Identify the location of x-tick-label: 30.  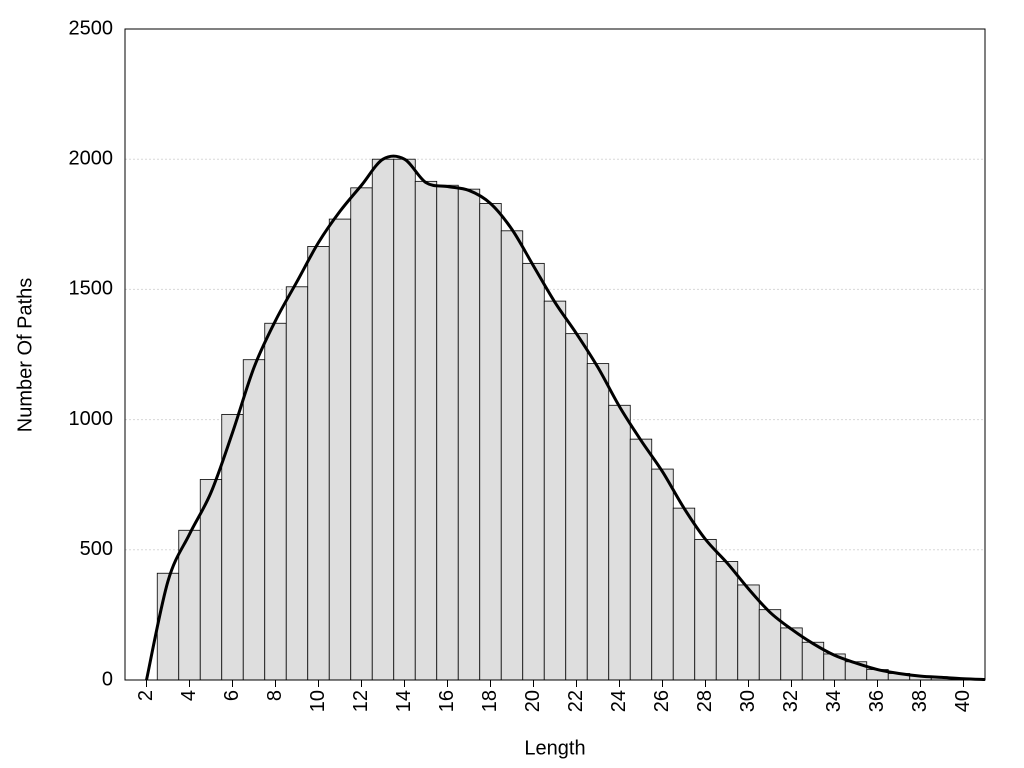
(748, 701).